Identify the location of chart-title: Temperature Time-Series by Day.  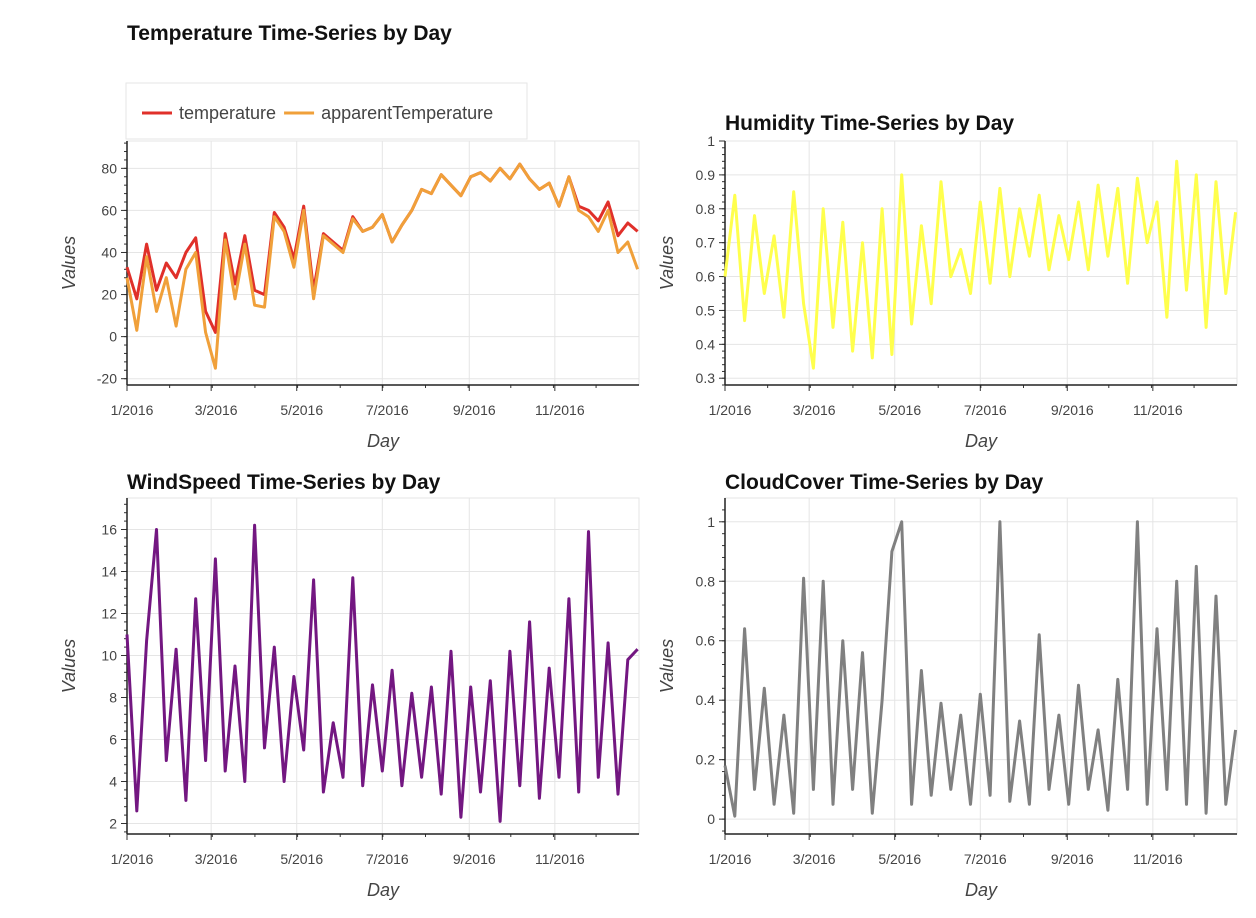
(289, 33).